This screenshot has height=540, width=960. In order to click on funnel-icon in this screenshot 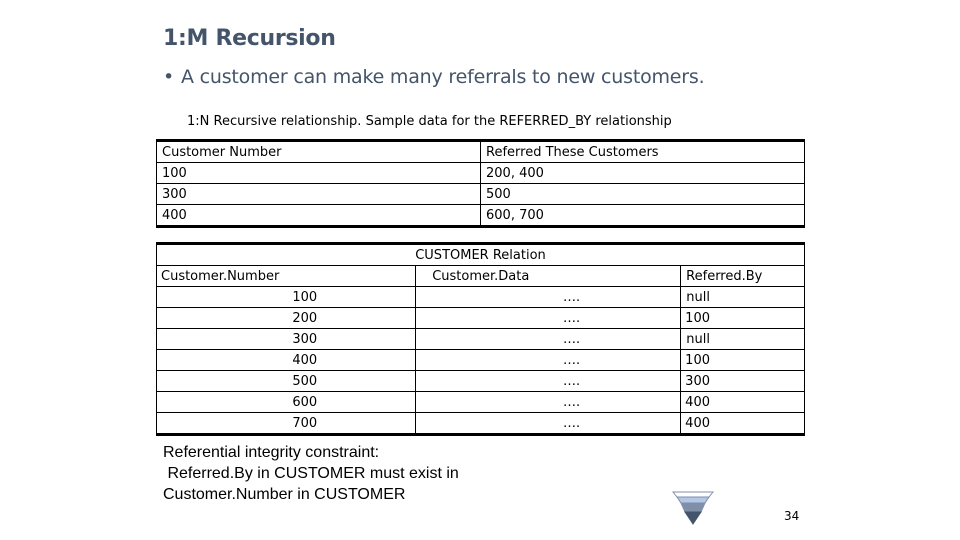, I will do `click(693, 508)`.